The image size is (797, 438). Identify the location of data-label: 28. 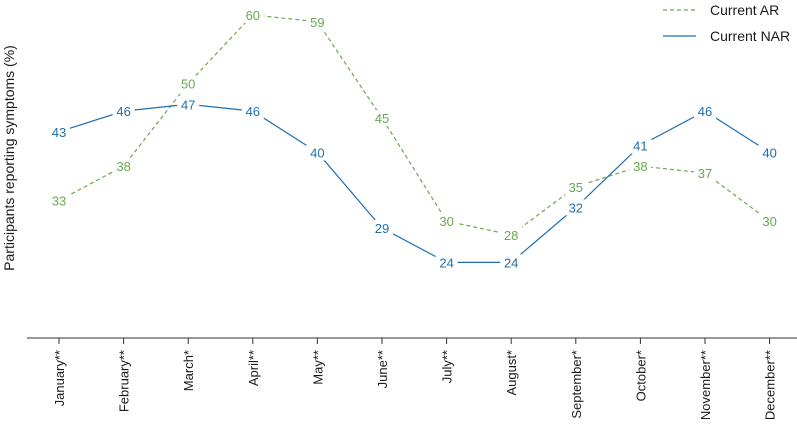
(511, 235).